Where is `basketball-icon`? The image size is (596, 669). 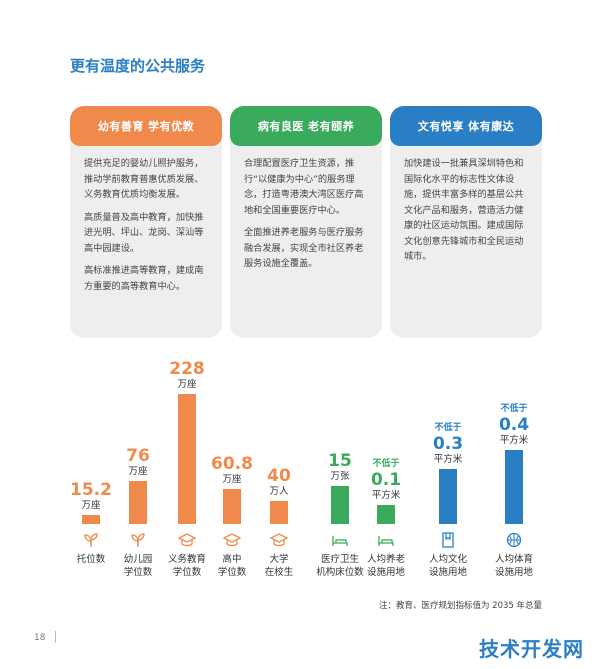
basketball-icon is located at coordinates (514, 540).